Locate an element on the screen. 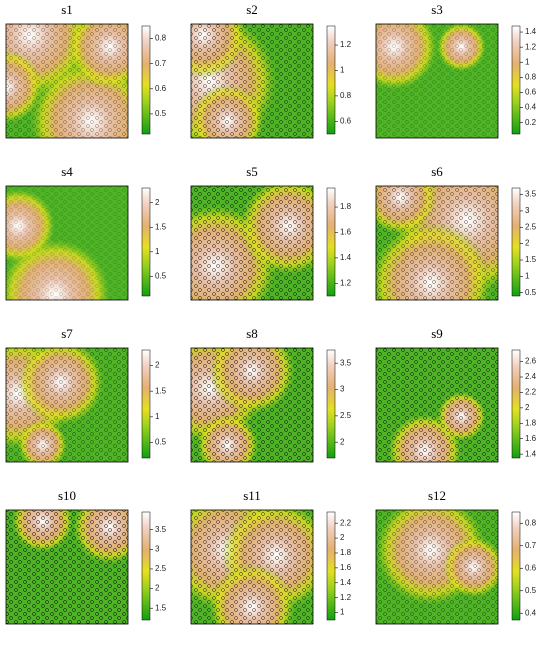 The width and height of the screenshot is (550, 648). colorbar-tick-label: 2.2 is located at coordinates (346, 522).